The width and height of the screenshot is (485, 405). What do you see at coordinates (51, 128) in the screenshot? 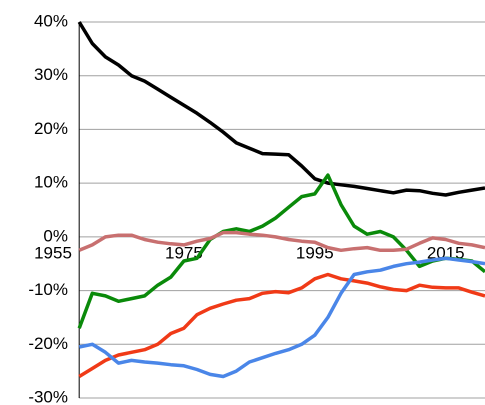
I see `y-tick-label: 20%` at bounding box center [51, 128].